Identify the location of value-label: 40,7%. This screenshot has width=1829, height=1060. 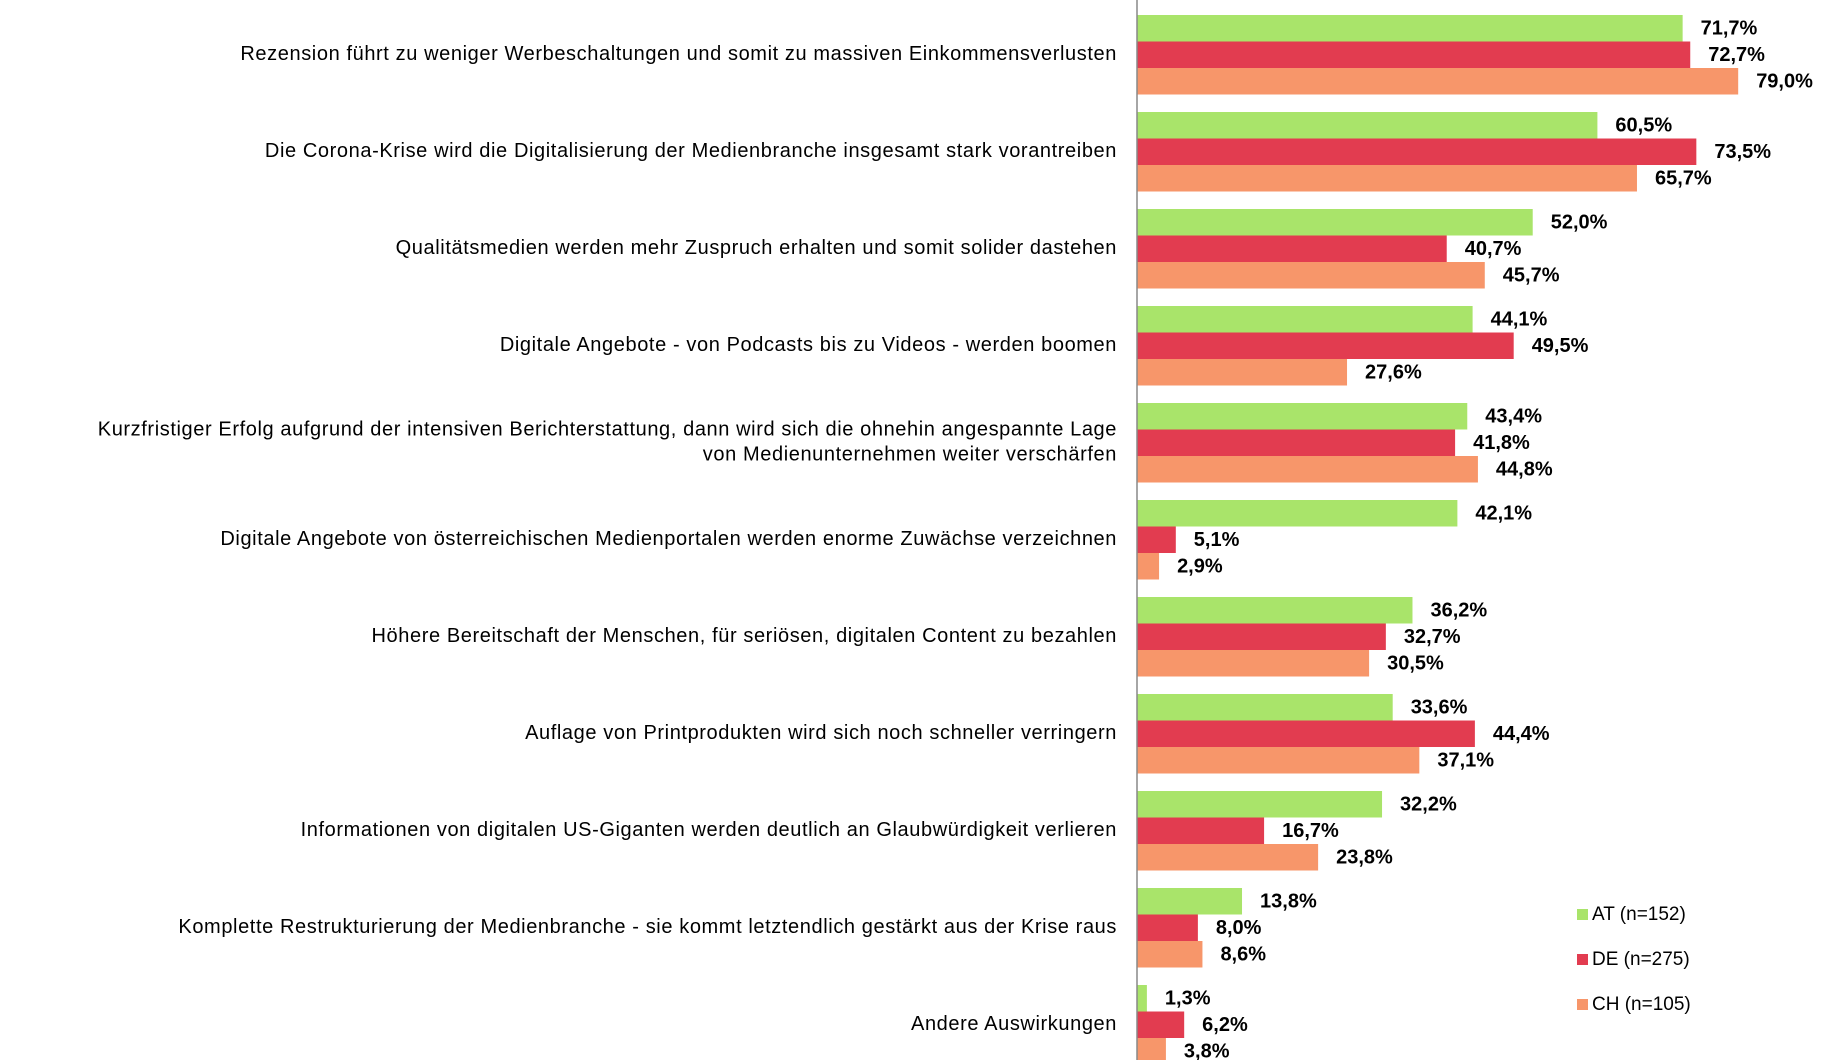
(1493, 249).